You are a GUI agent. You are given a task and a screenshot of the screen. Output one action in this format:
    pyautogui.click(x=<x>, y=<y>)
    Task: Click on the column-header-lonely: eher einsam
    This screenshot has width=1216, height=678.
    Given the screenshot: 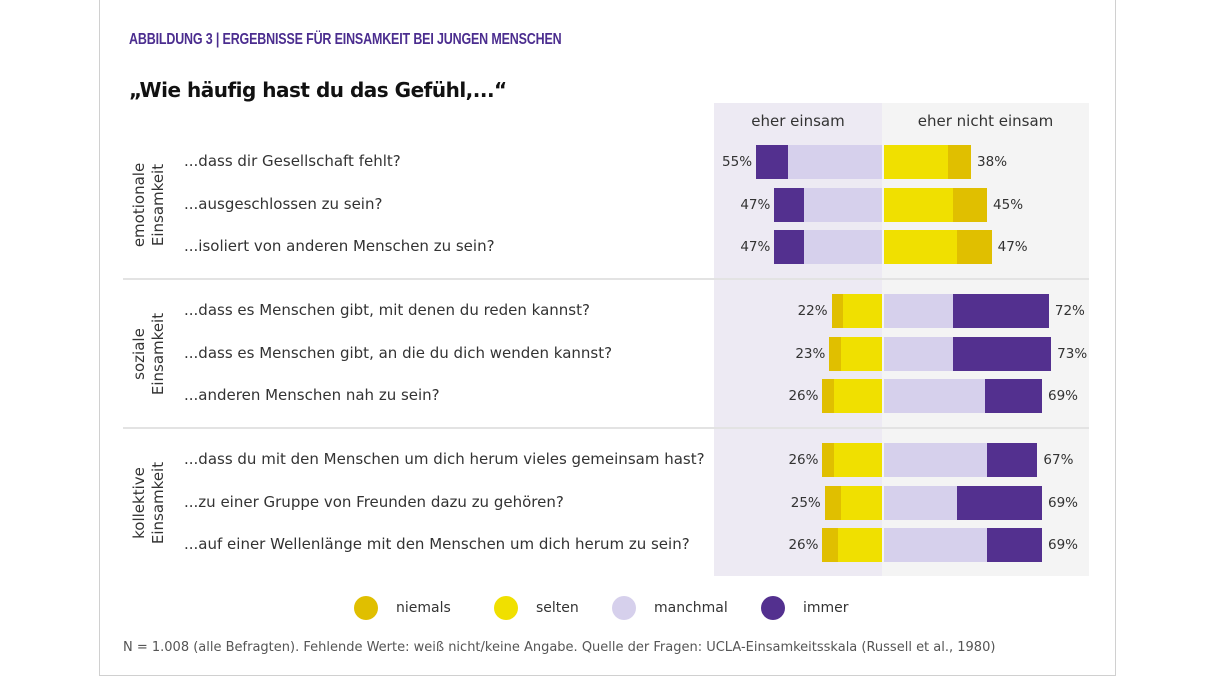 What is the action you would take?
    pyautogui.click(x=798, y=121)
    